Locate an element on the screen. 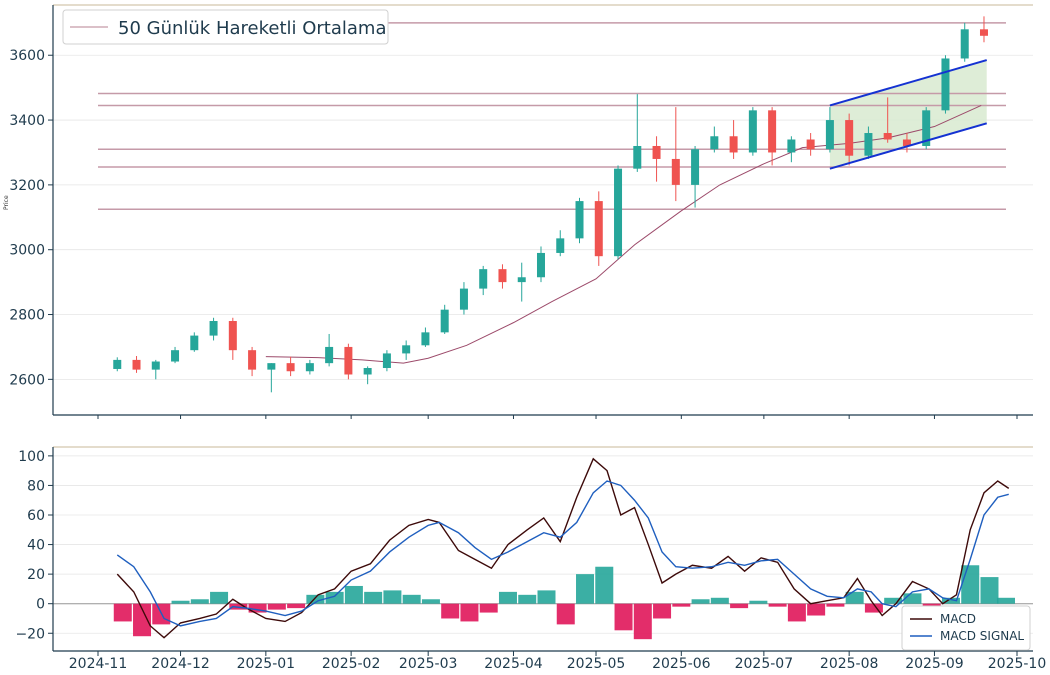 This screenshot has height=675, width=1050. channel-lower-line is located at coordinates (908, 146).